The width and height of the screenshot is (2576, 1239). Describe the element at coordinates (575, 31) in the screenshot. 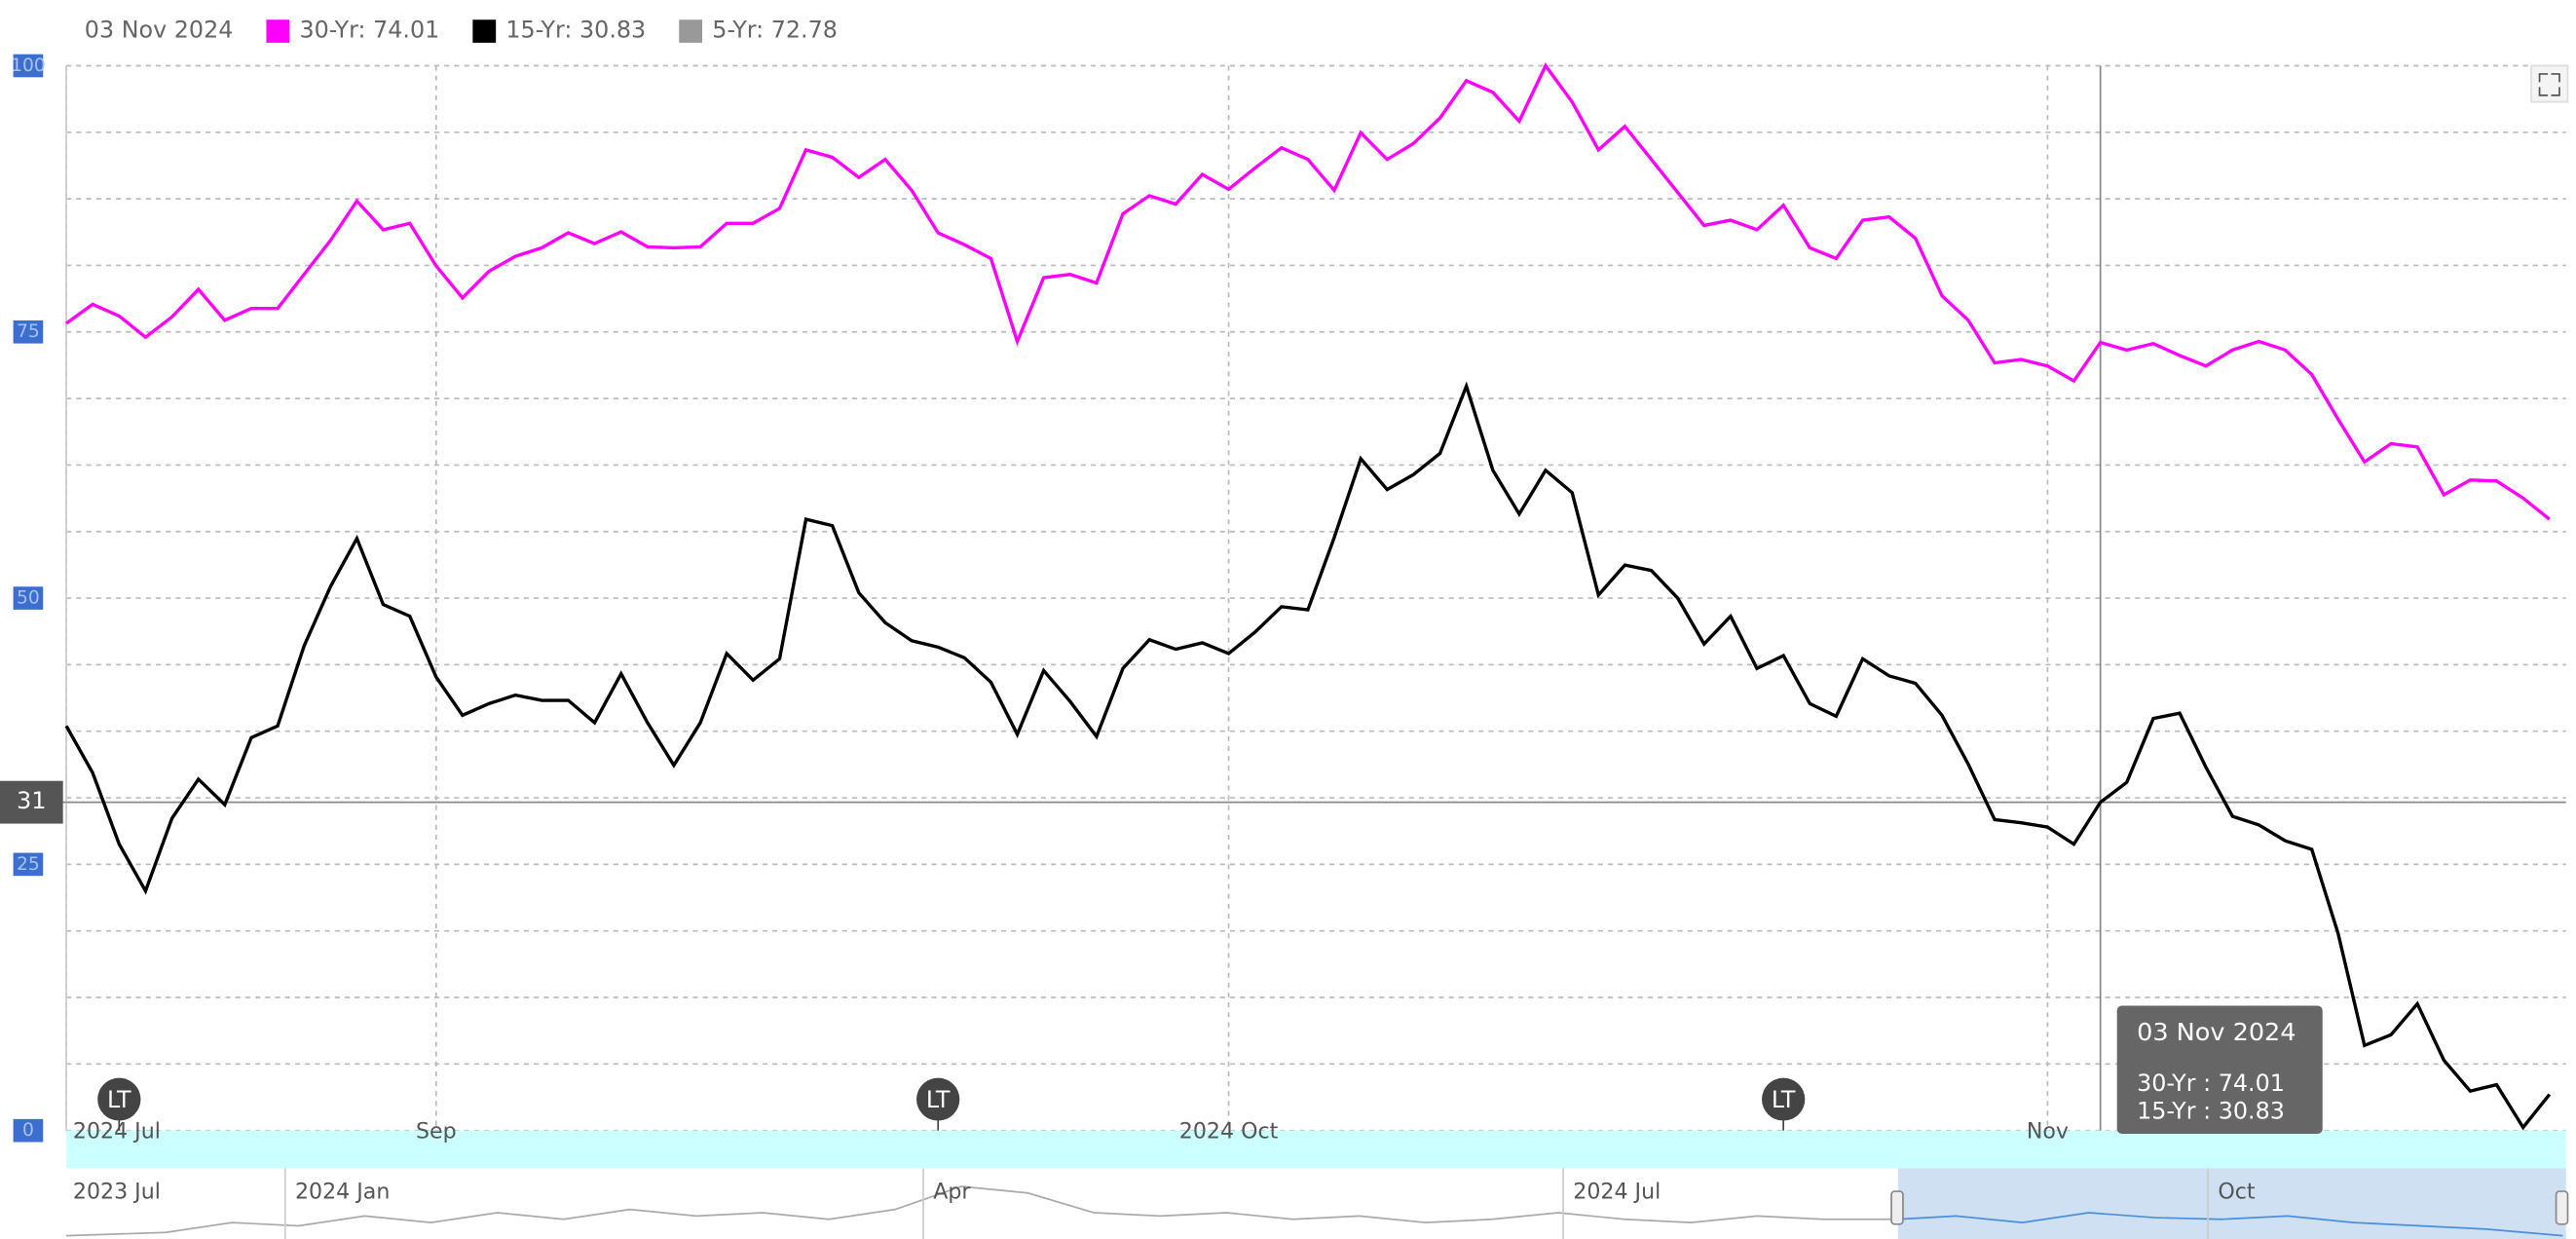

I see `legend-label: 15-Yr: 30.83` at that location.